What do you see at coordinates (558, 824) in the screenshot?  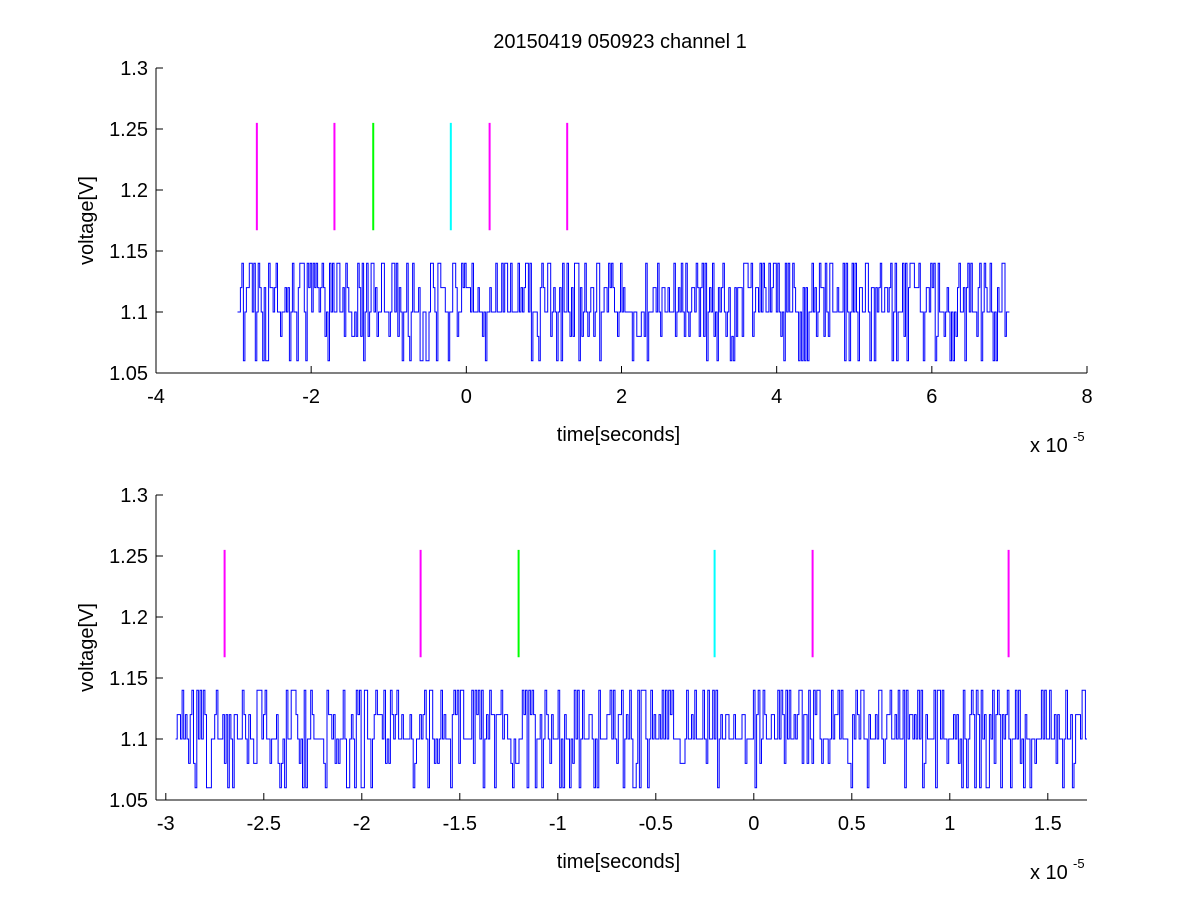 I see `x-tick-label: -1` at bounding box center [558, 824].